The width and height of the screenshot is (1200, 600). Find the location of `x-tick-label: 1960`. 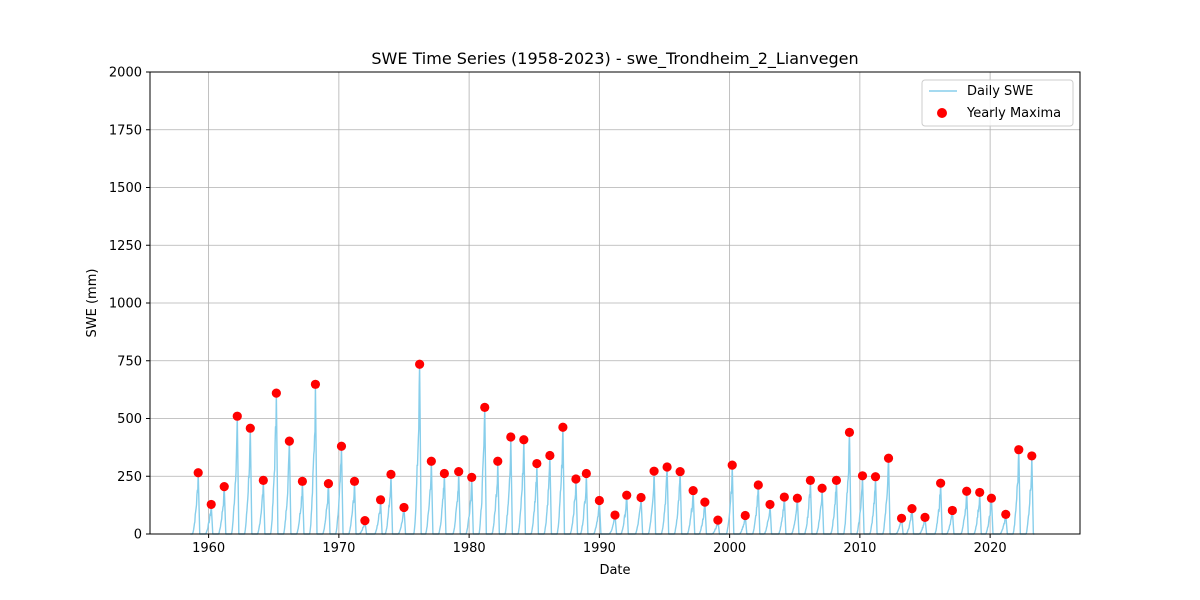

x-tick-label: 1960 is located at coordinates (208, 548).